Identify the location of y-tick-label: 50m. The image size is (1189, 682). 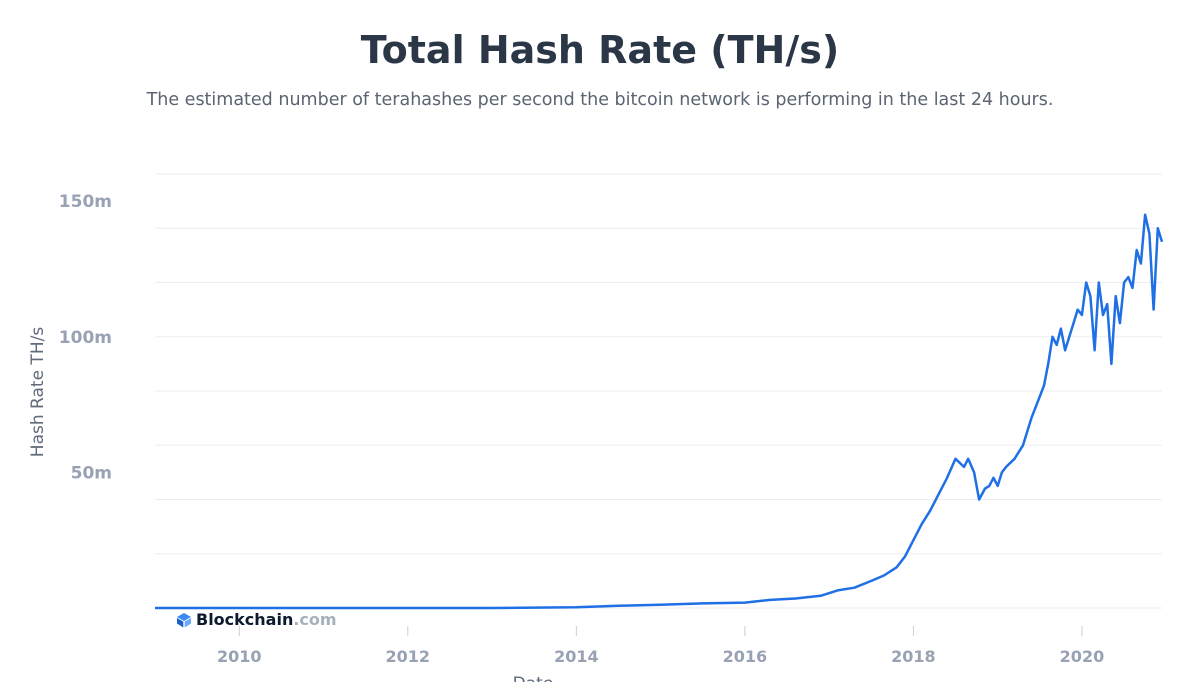
(91, 473).